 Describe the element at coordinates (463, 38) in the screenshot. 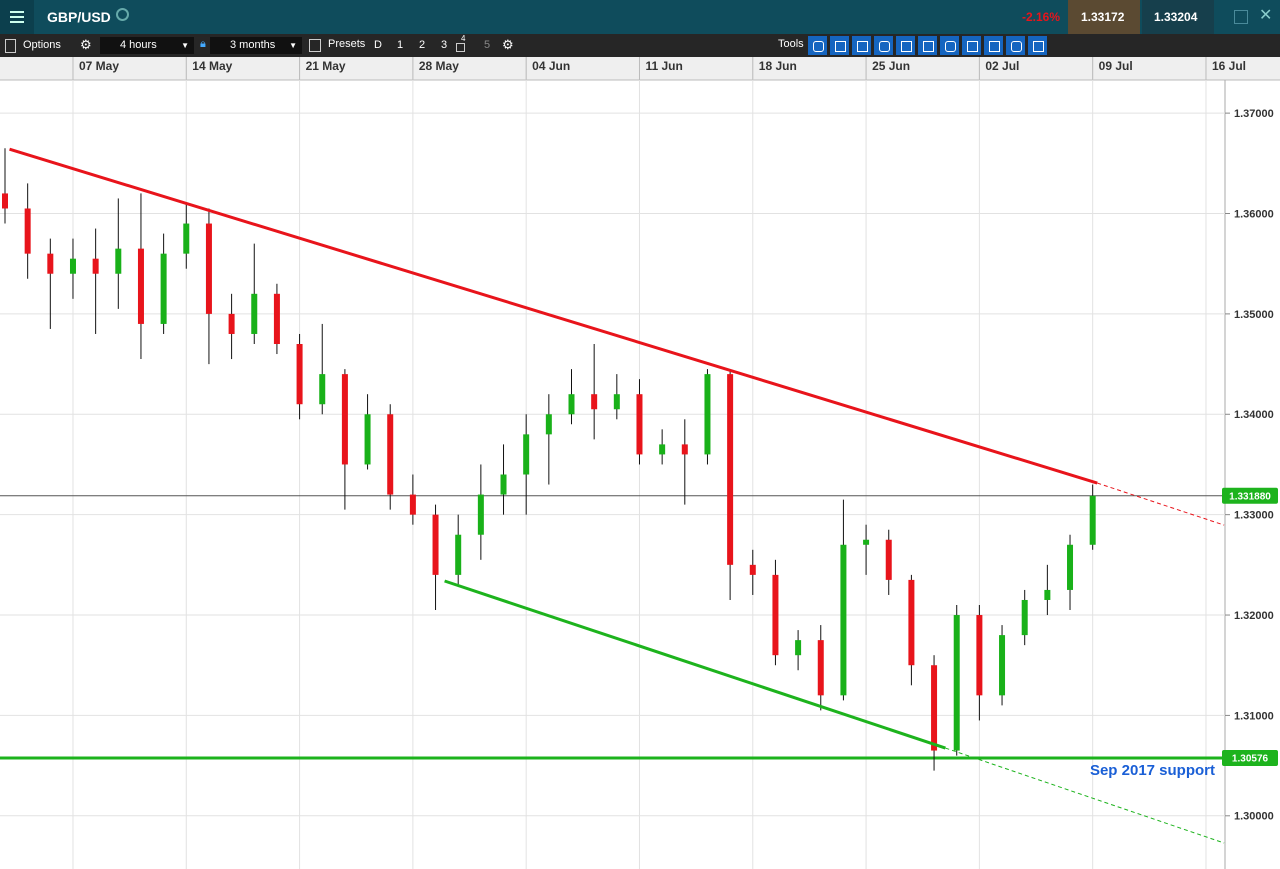

I see `preset-button: 4` at that location.